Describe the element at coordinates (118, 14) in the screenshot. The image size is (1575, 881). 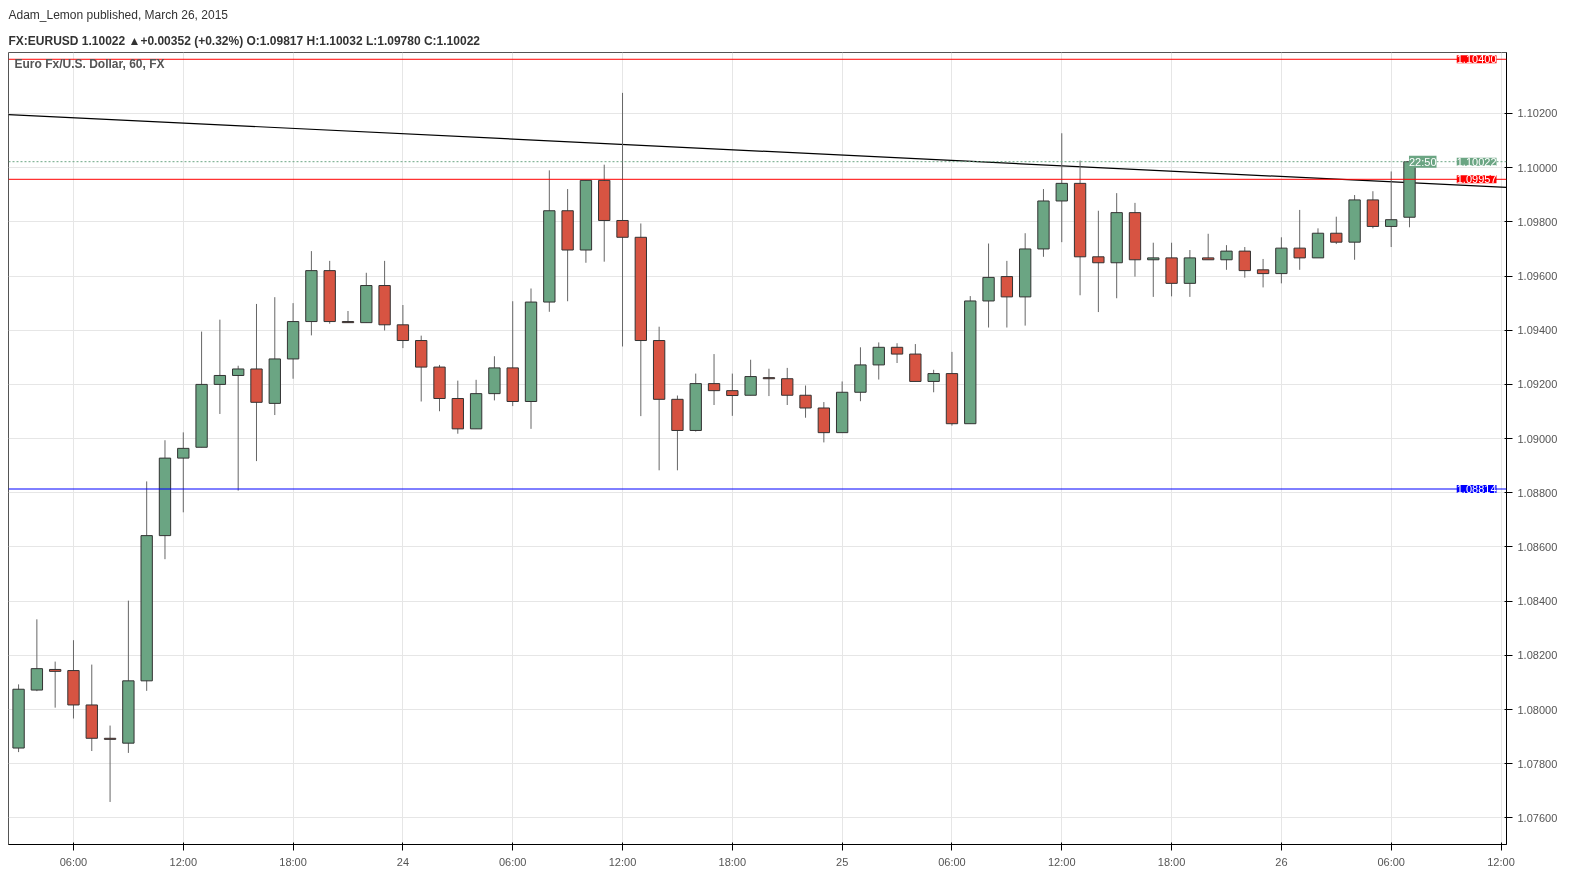
I see `chart-title: Adam_Lemon published, March 26, 2015` at that location.